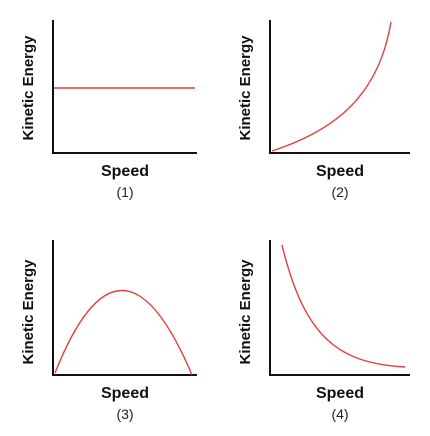  Describe the element at coordinates (124, 192) in the screenshot. I see `caption: (1)` at that location.